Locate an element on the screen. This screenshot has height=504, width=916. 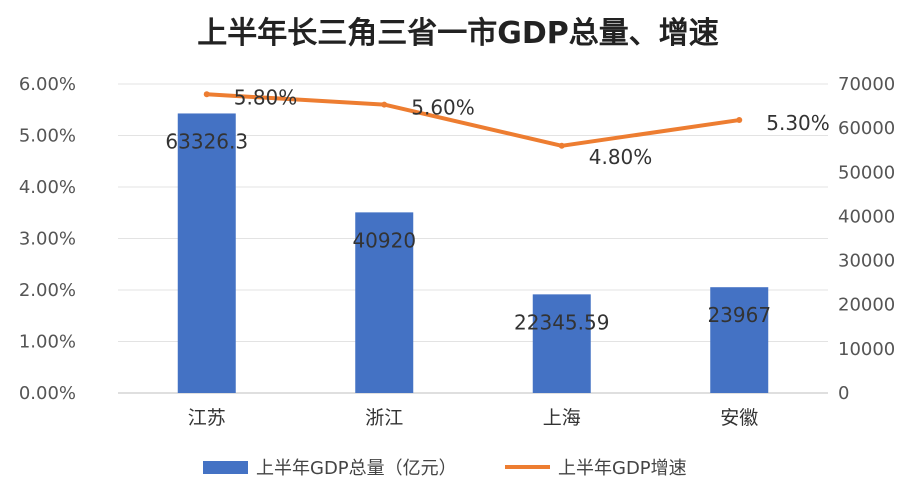
gdp-growth-line is located at coordinates (473, 120).